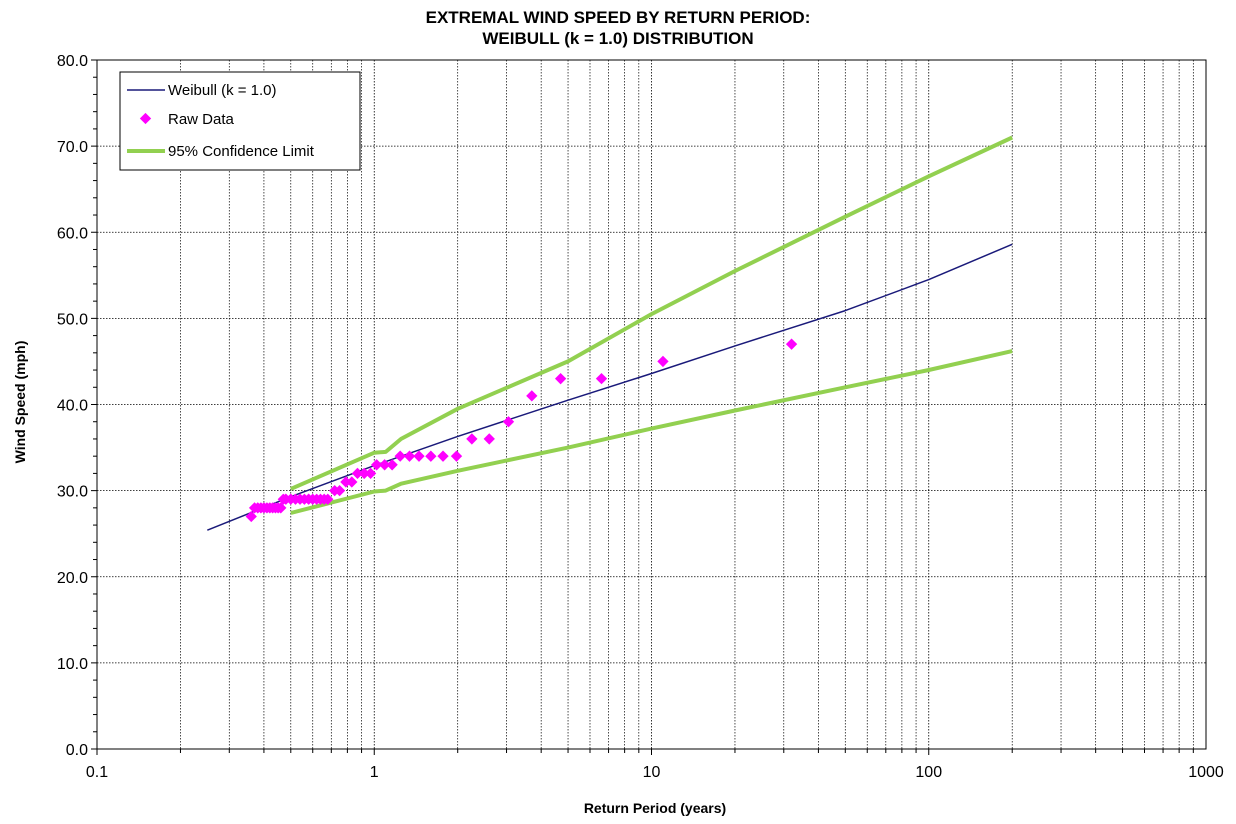  Describe the element at coordinates (72, 578) in the screenshot. I see `y-tick-label: 20.0` at that location.